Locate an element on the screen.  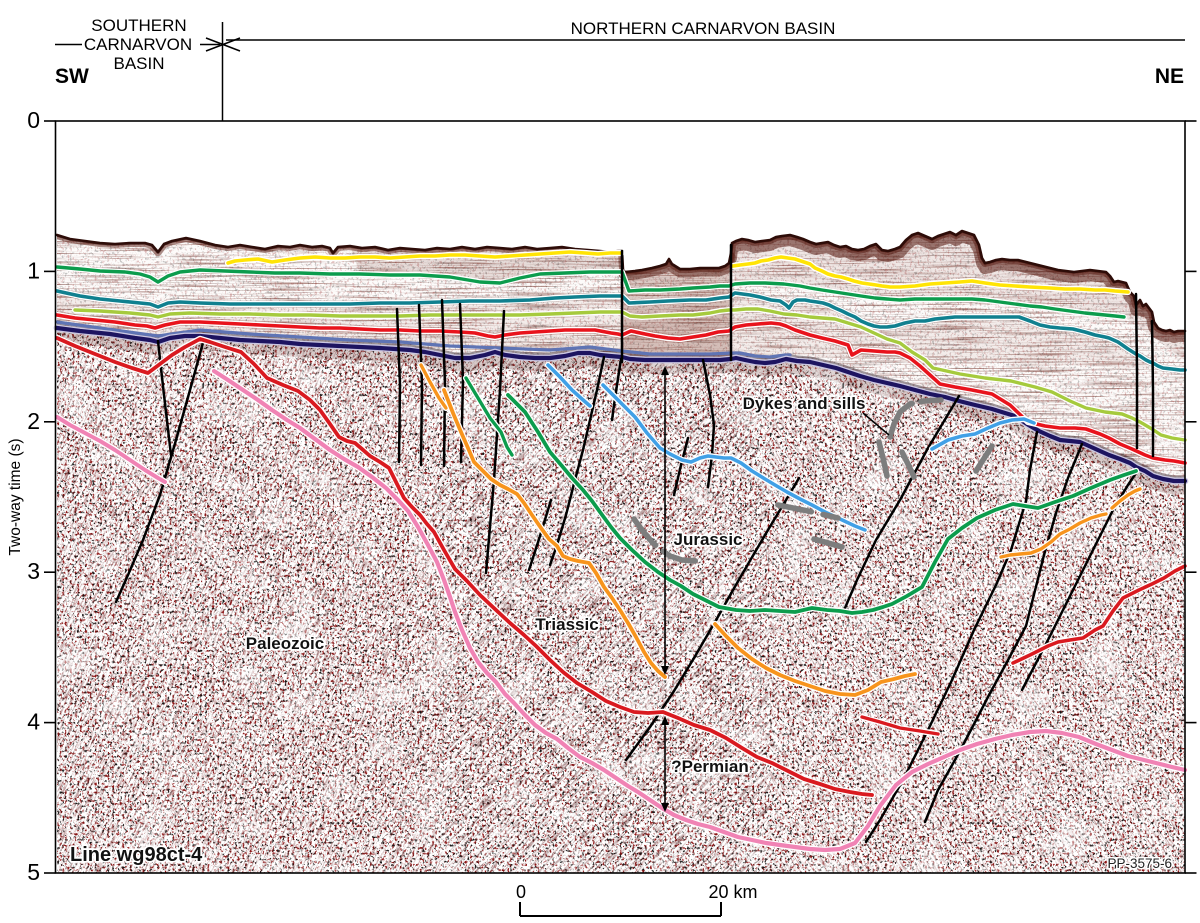
svg-text: 5 is located at coordinates (33, 872).